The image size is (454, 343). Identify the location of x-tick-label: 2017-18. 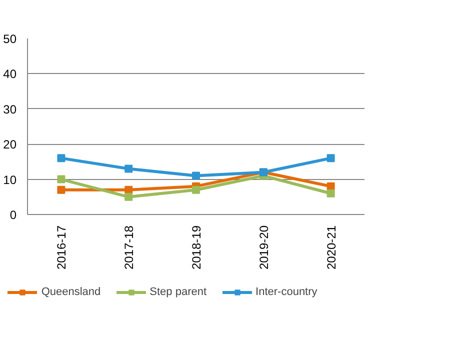
(129, 247).